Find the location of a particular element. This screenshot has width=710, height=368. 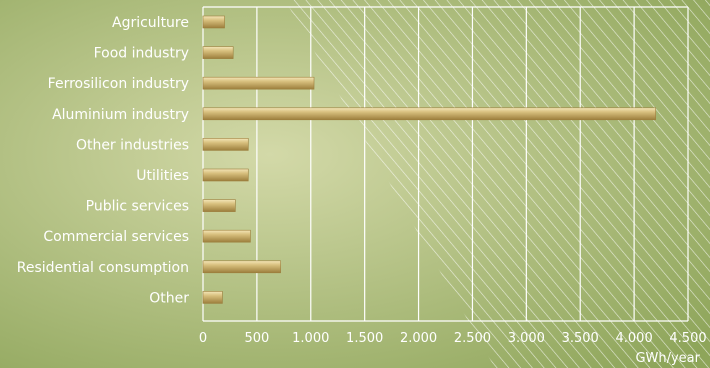

x-tick-label: 1.000 is located at coordinates (310, 338).